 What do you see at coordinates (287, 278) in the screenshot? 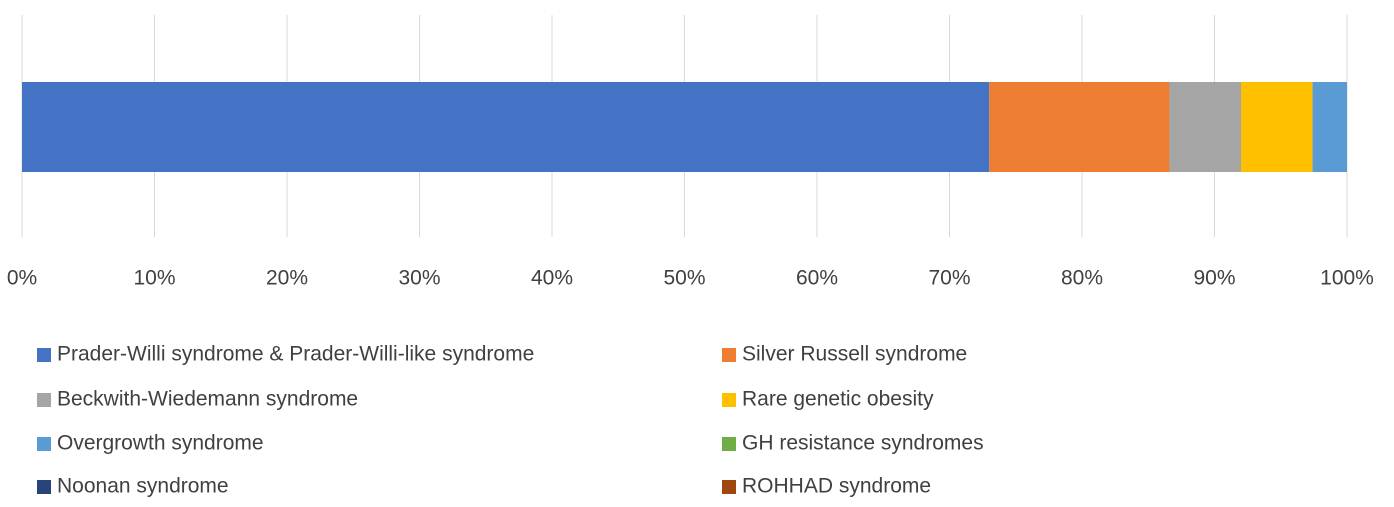
I see `x-tick-label: 20%` at bounding box center [287, 278].